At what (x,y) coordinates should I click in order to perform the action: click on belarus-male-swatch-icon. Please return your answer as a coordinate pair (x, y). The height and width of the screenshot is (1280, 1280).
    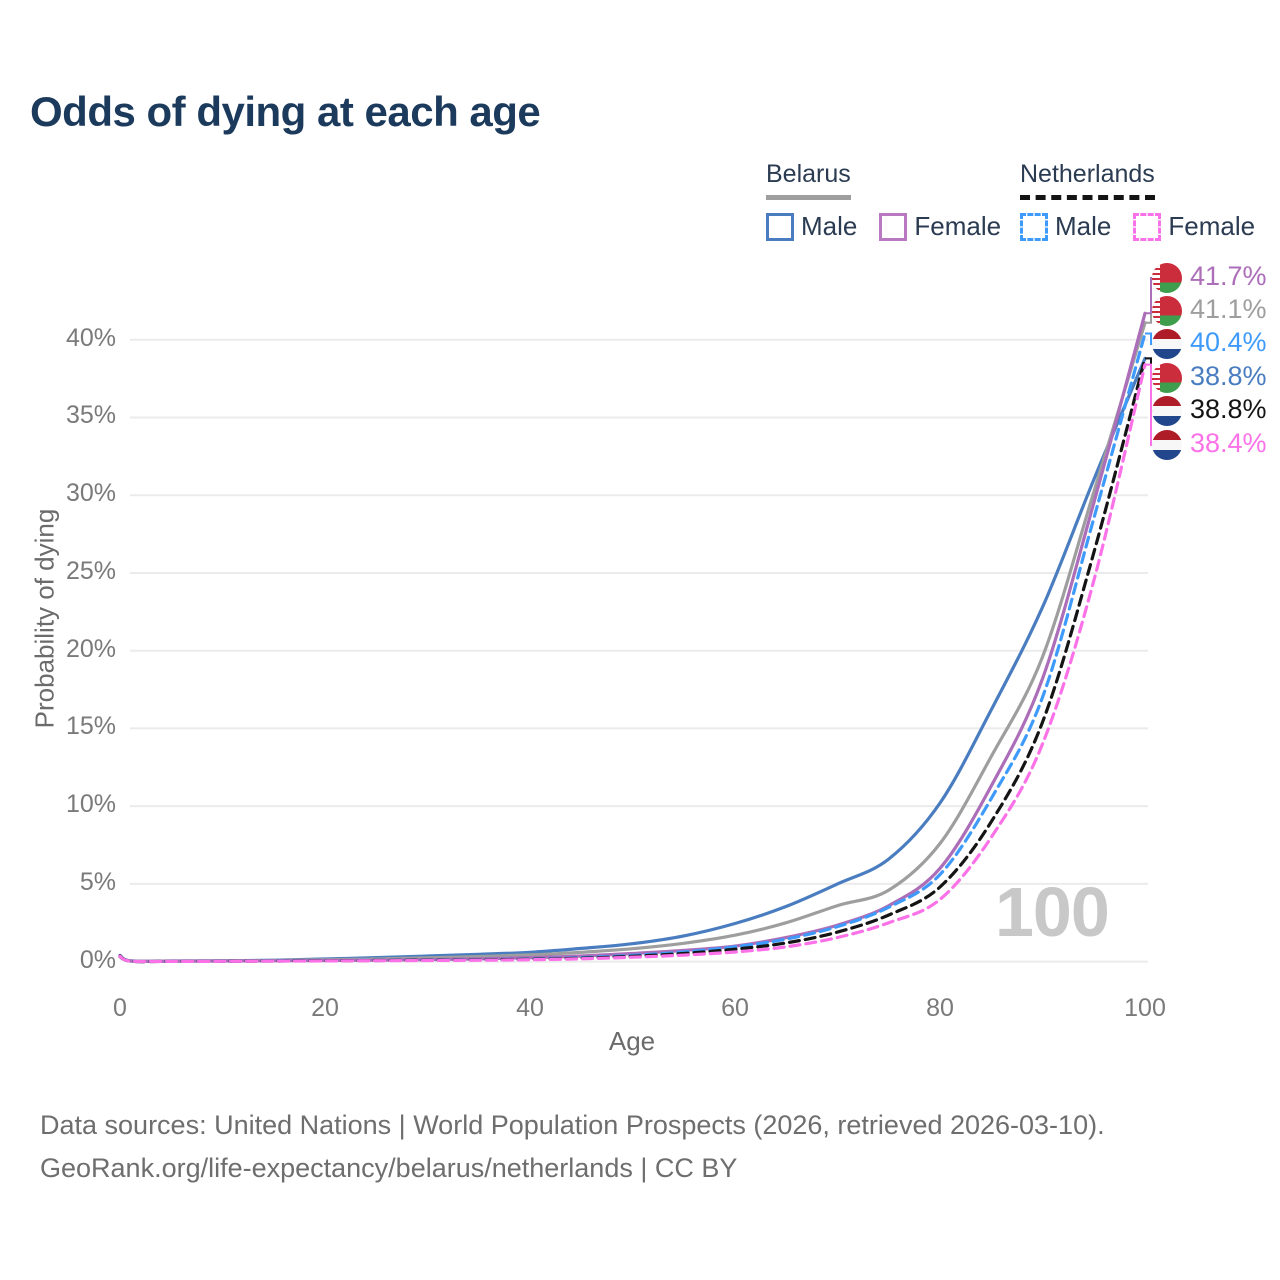
    Looking at the image, I should click on (780, 226).